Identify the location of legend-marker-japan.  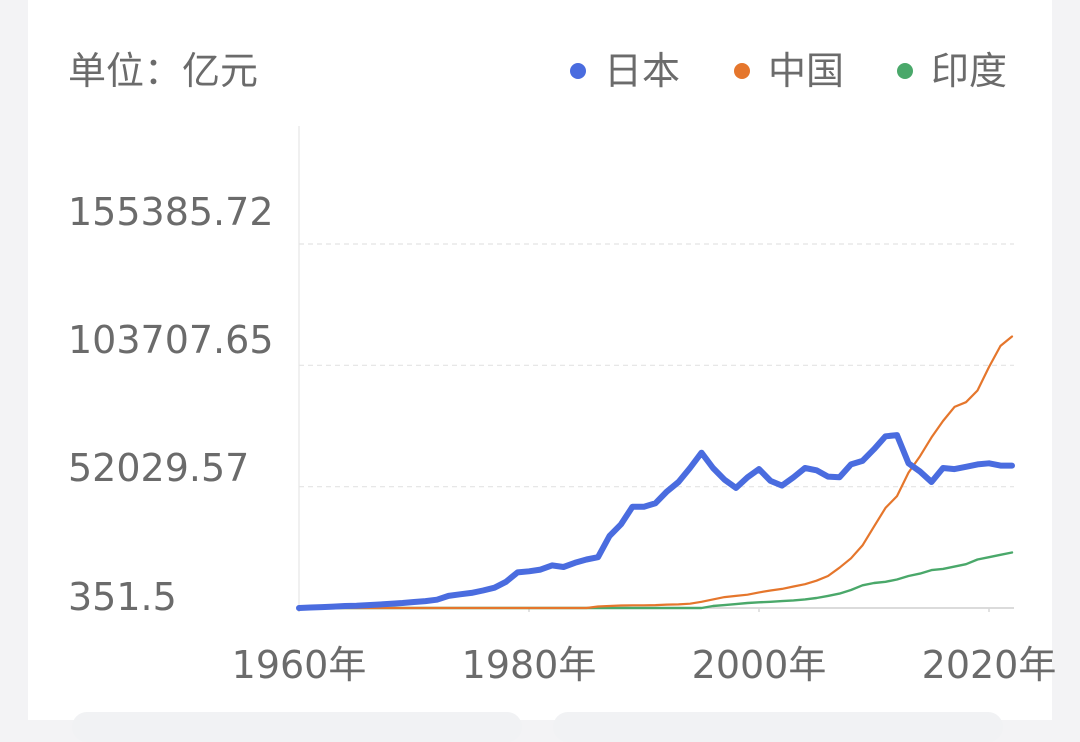
(578, 71).